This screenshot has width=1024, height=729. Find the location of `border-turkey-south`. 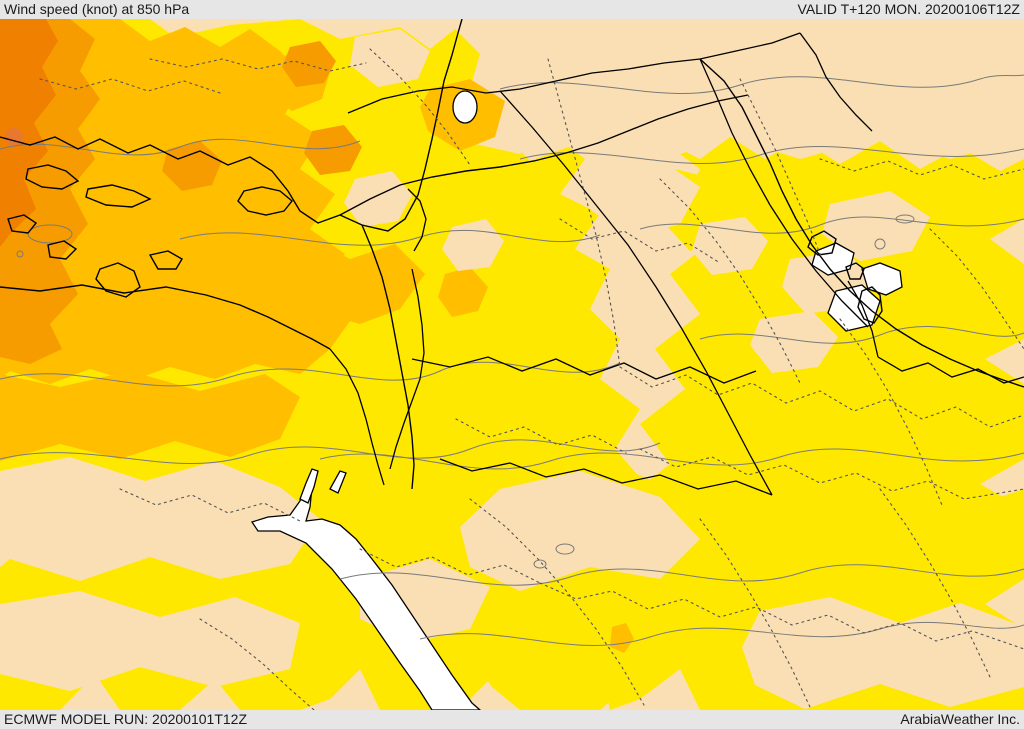

border-turkey-south is located at coordinates (574, 73).